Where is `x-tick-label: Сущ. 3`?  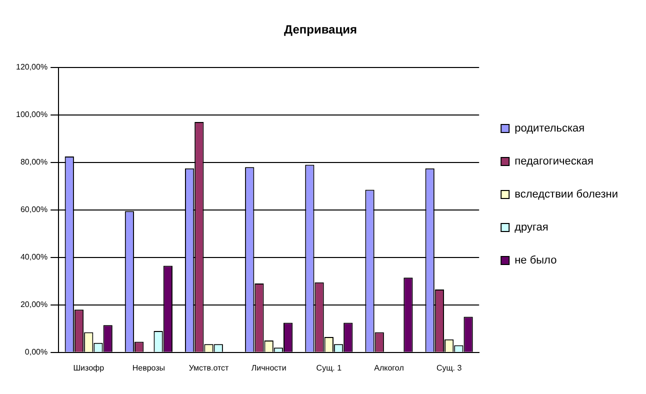 x-tick-label: Сущ. 3 is located at coordinates (449, 367).